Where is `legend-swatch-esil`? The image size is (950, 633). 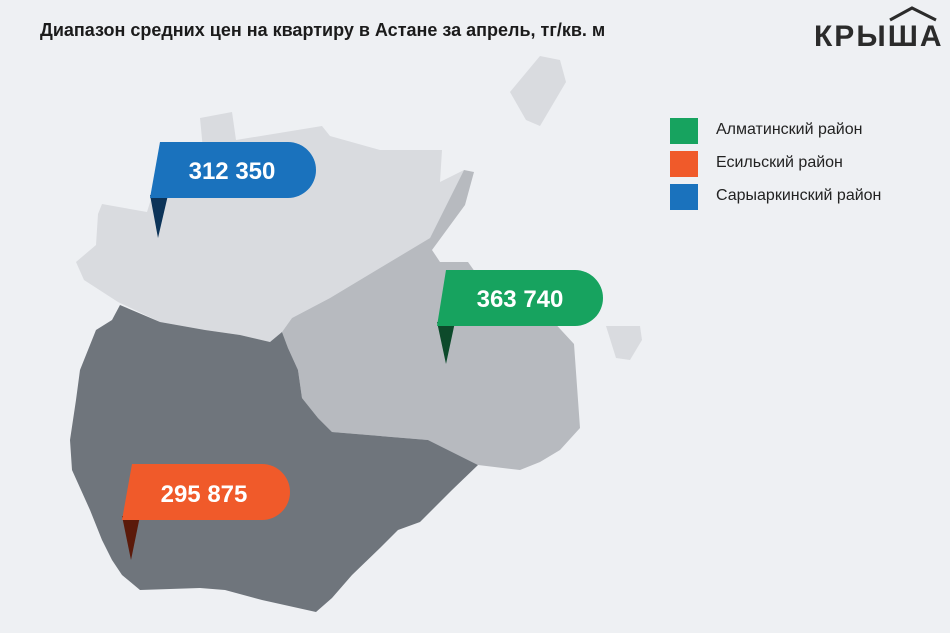
legend-swatch-esil is located at coordinates (684, 164).